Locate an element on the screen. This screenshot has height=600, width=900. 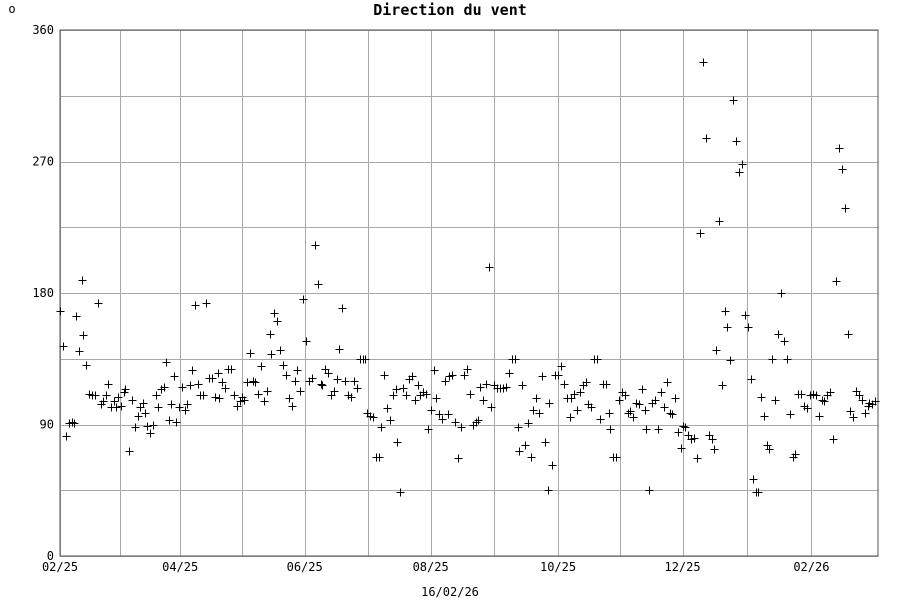
y-tick-label: 360 is located at coordinates (43, 30).